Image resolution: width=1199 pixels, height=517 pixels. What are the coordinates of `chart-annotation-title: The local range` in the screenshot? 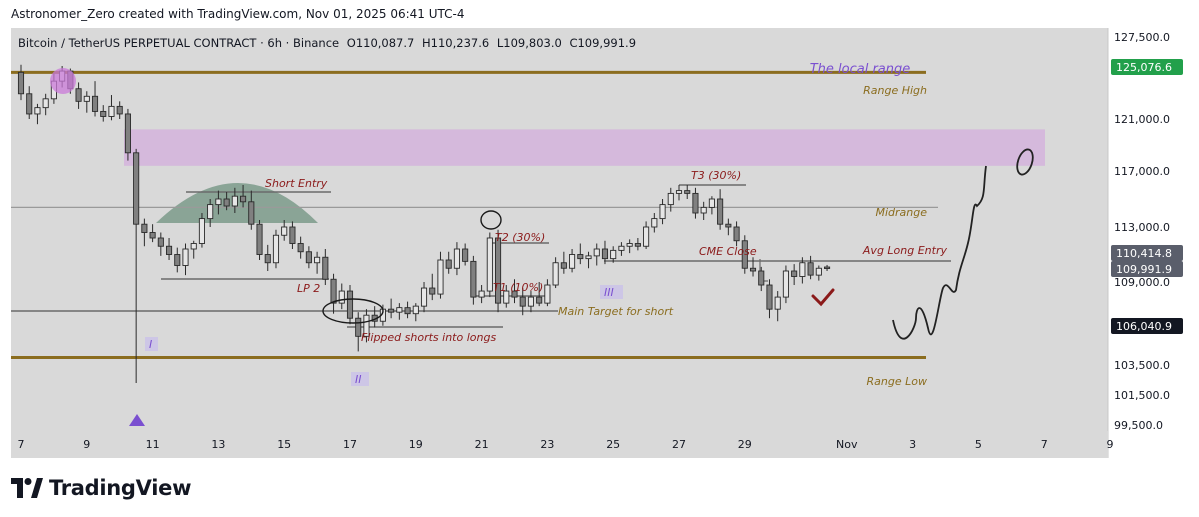 It's located at (860, 69).